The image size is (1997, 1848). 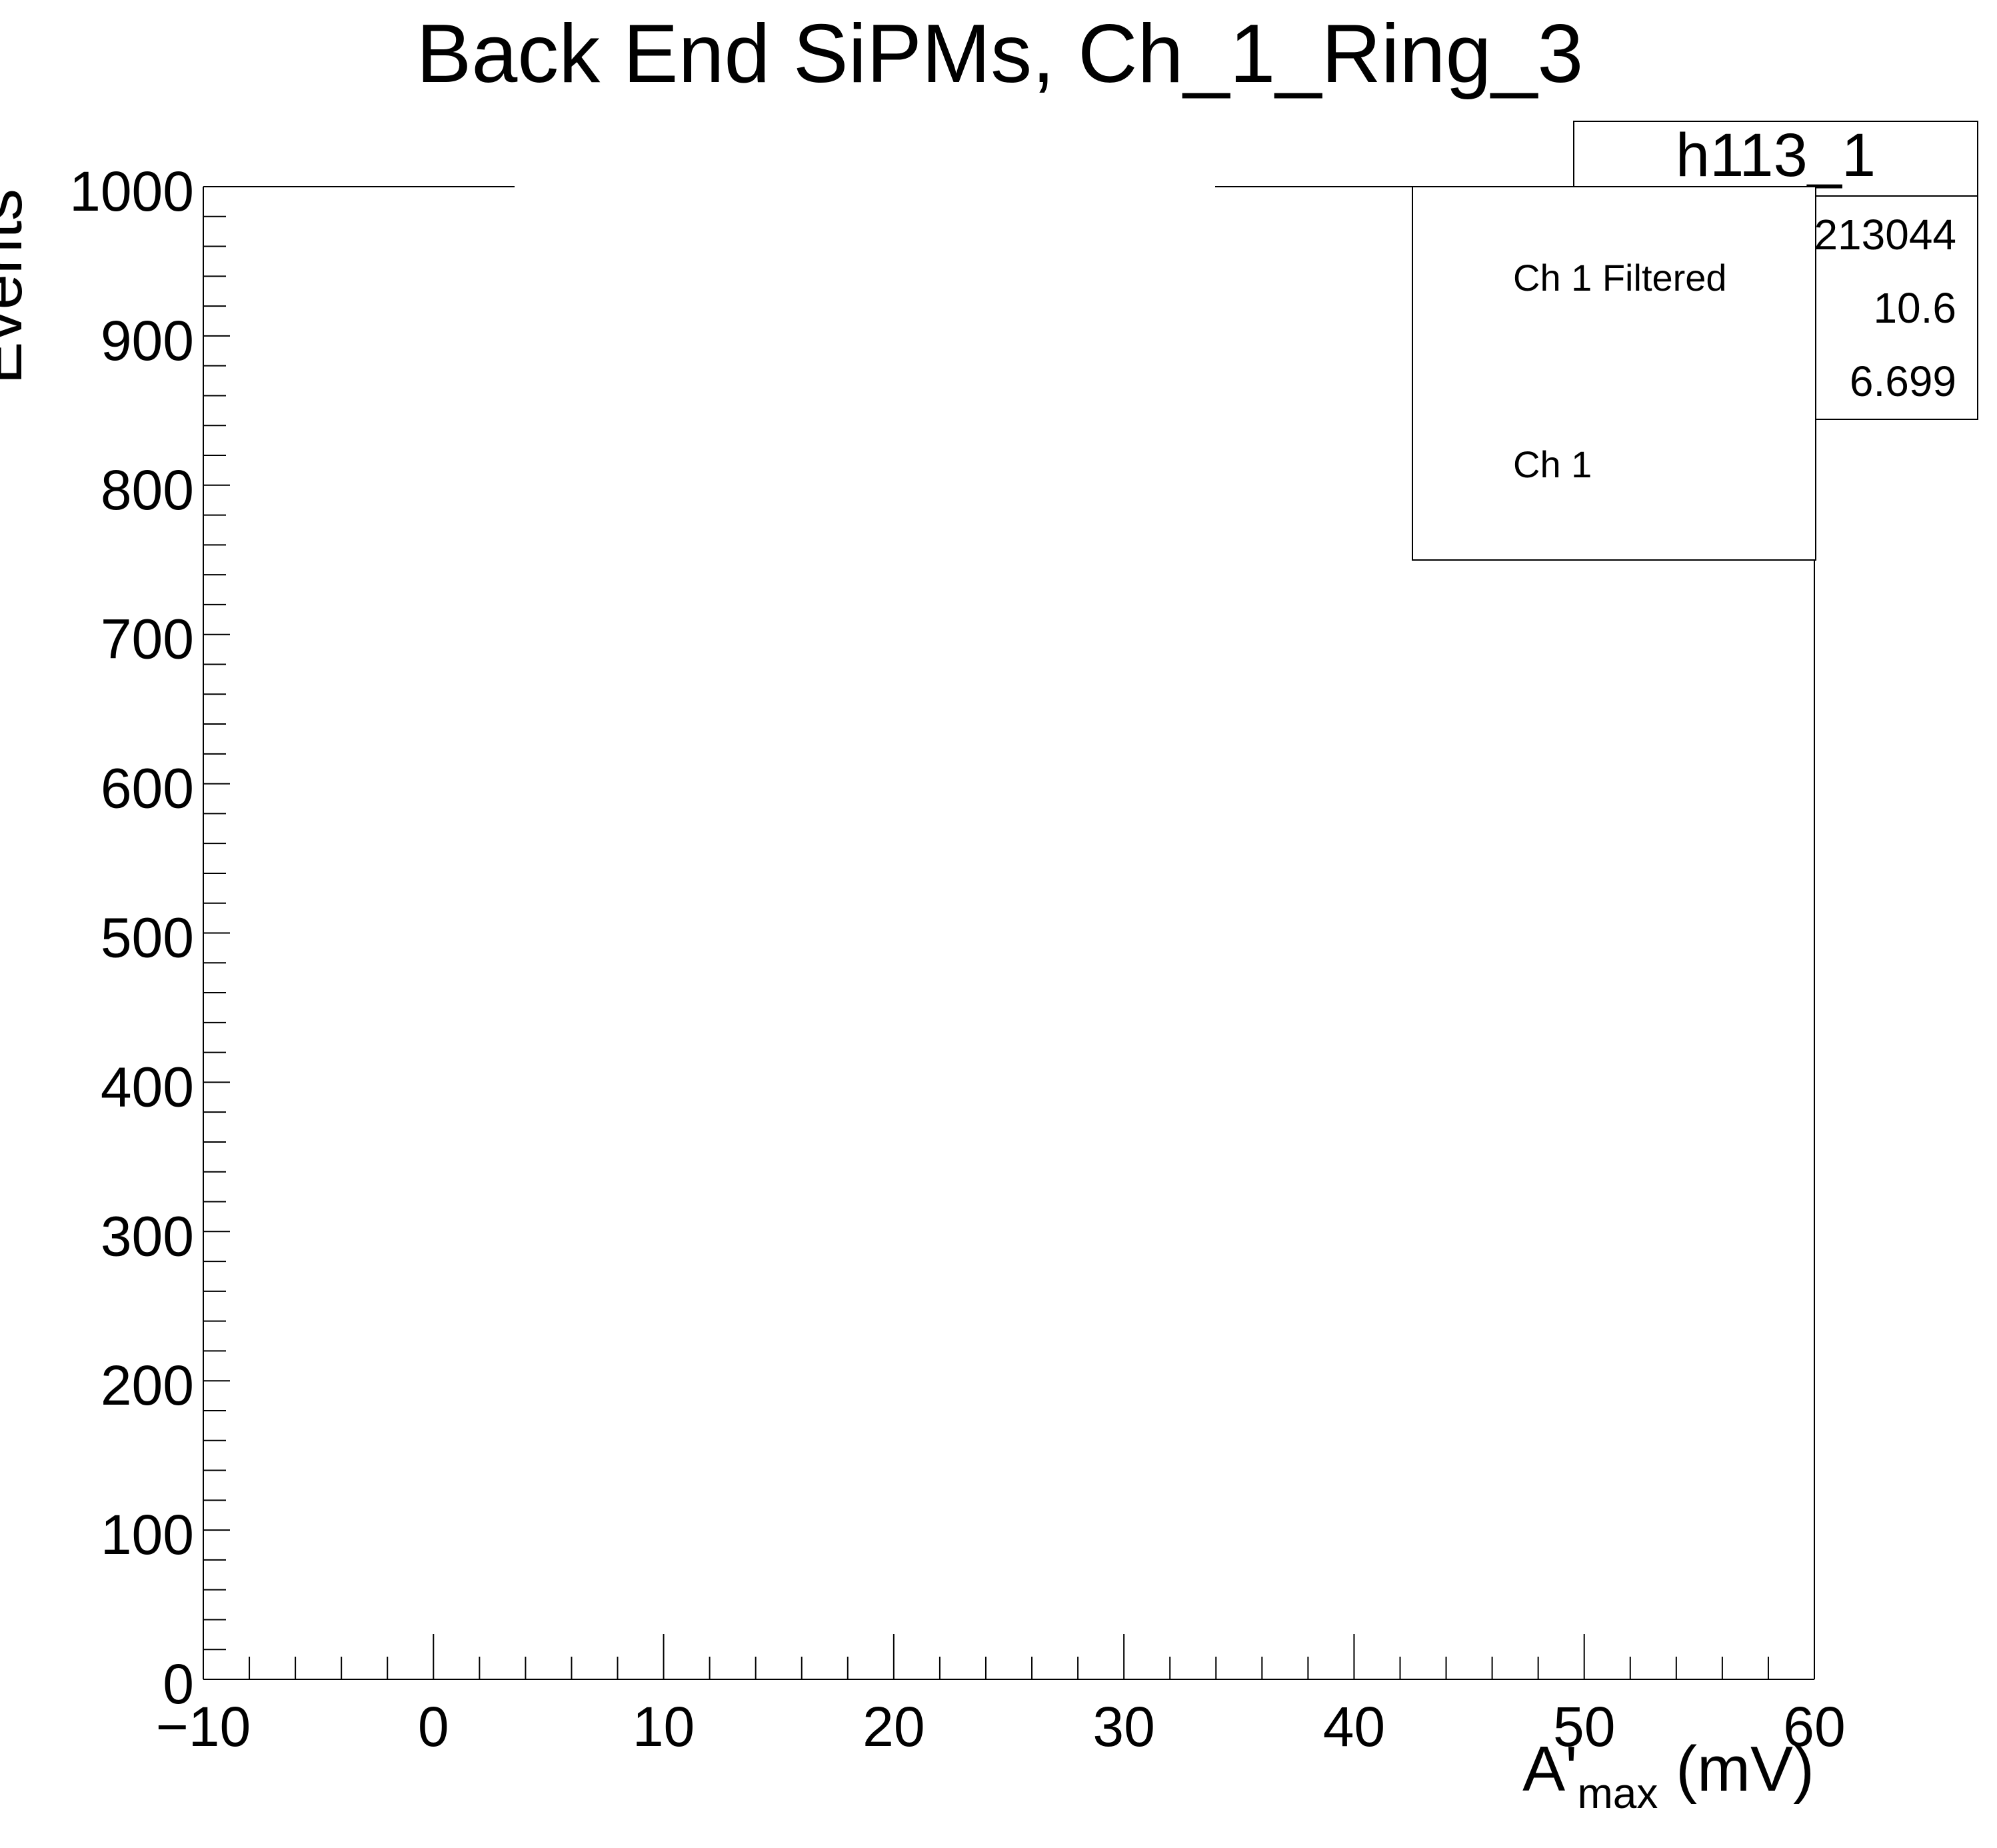 I want to click on x-tick-label: 0, so click(x=433, y=1726).